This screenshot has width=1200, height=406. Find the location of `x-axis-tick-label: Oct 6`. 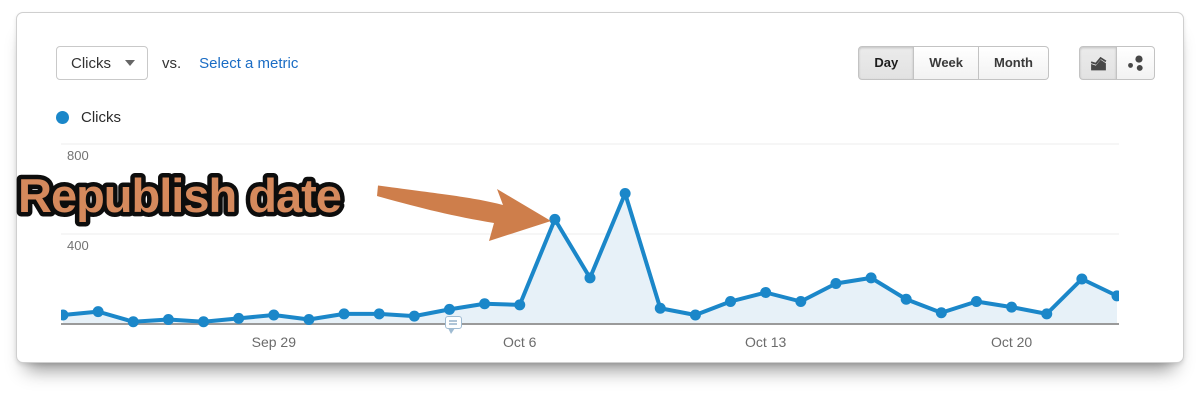

x-axis-tick-label: Oct 6 is located at coordinates (519, 342).